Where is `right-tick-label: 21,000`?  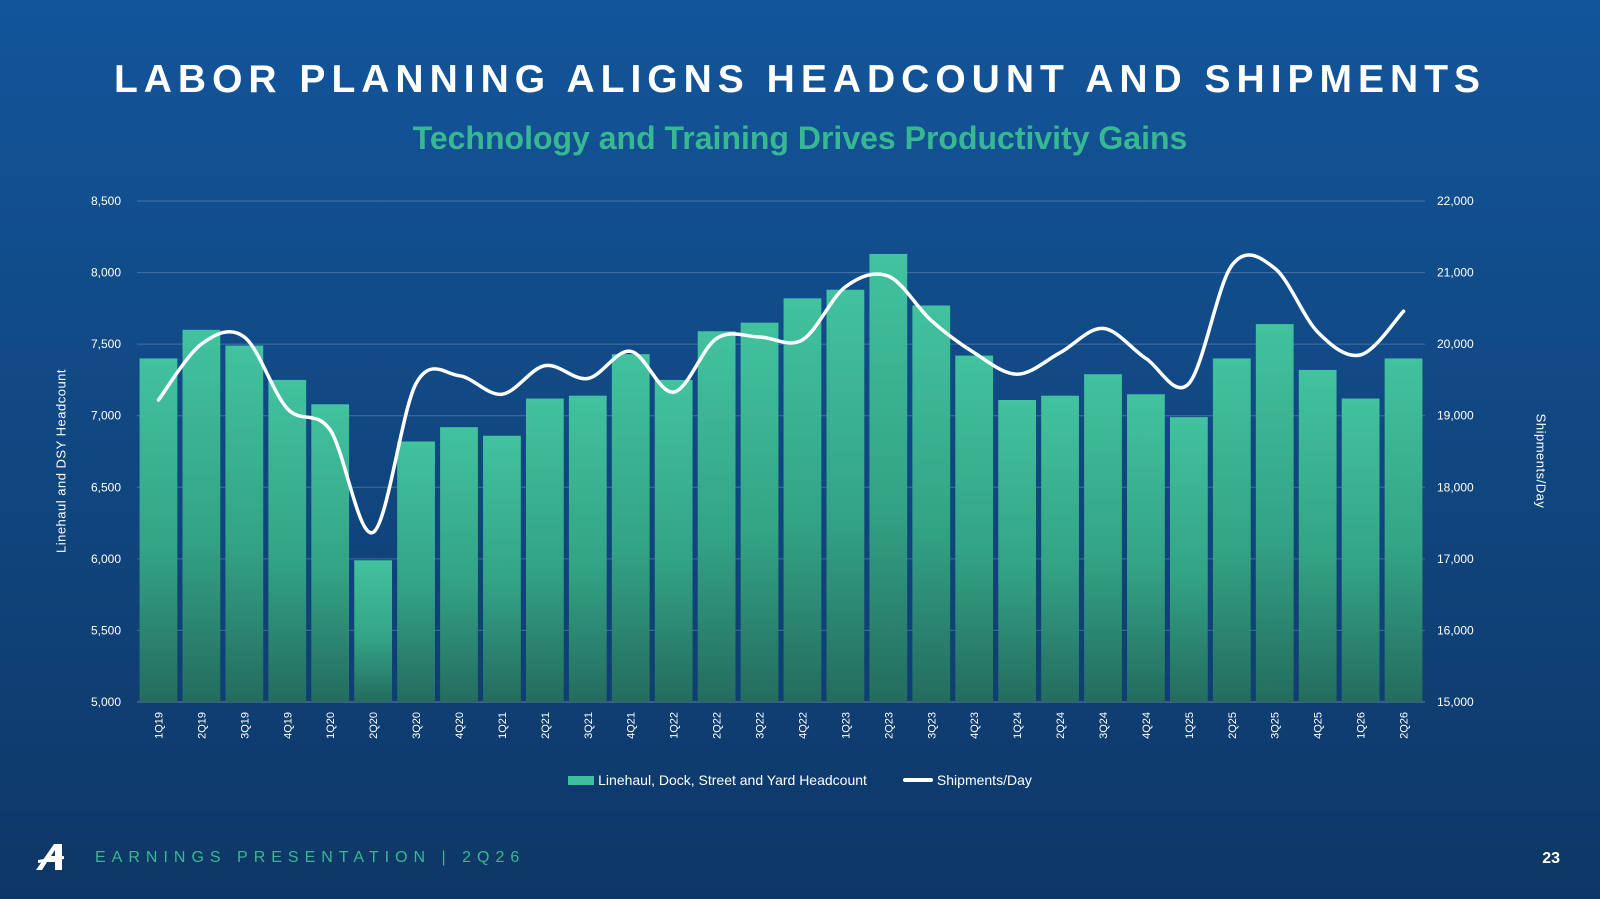 right-tick-label: 21,000 is located at coordinates (1455, 273).